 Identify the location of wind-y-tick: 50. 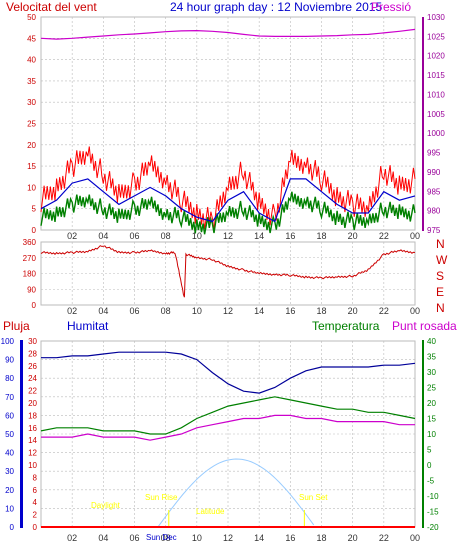
(31, 17).